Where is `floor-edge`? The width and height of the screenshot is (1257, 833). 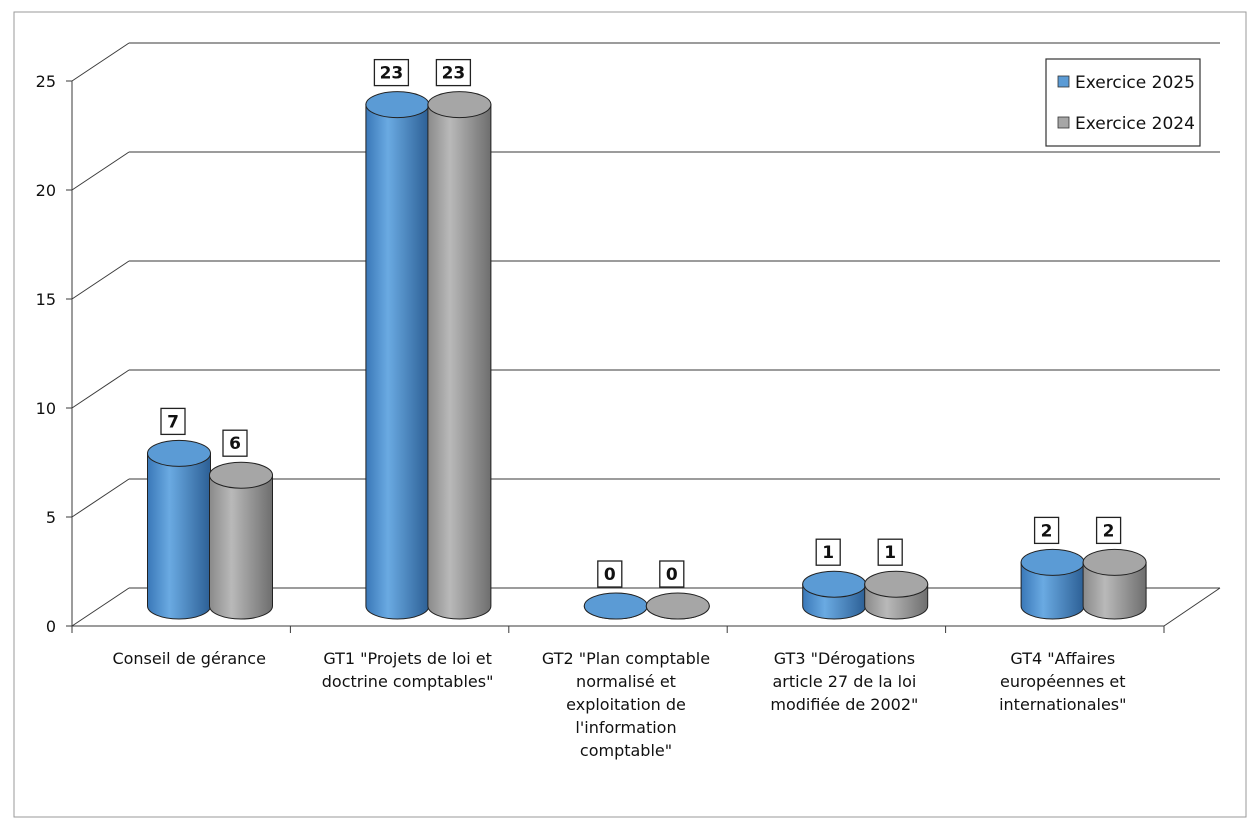 floor-edge is located at coordinates (1192, 607).